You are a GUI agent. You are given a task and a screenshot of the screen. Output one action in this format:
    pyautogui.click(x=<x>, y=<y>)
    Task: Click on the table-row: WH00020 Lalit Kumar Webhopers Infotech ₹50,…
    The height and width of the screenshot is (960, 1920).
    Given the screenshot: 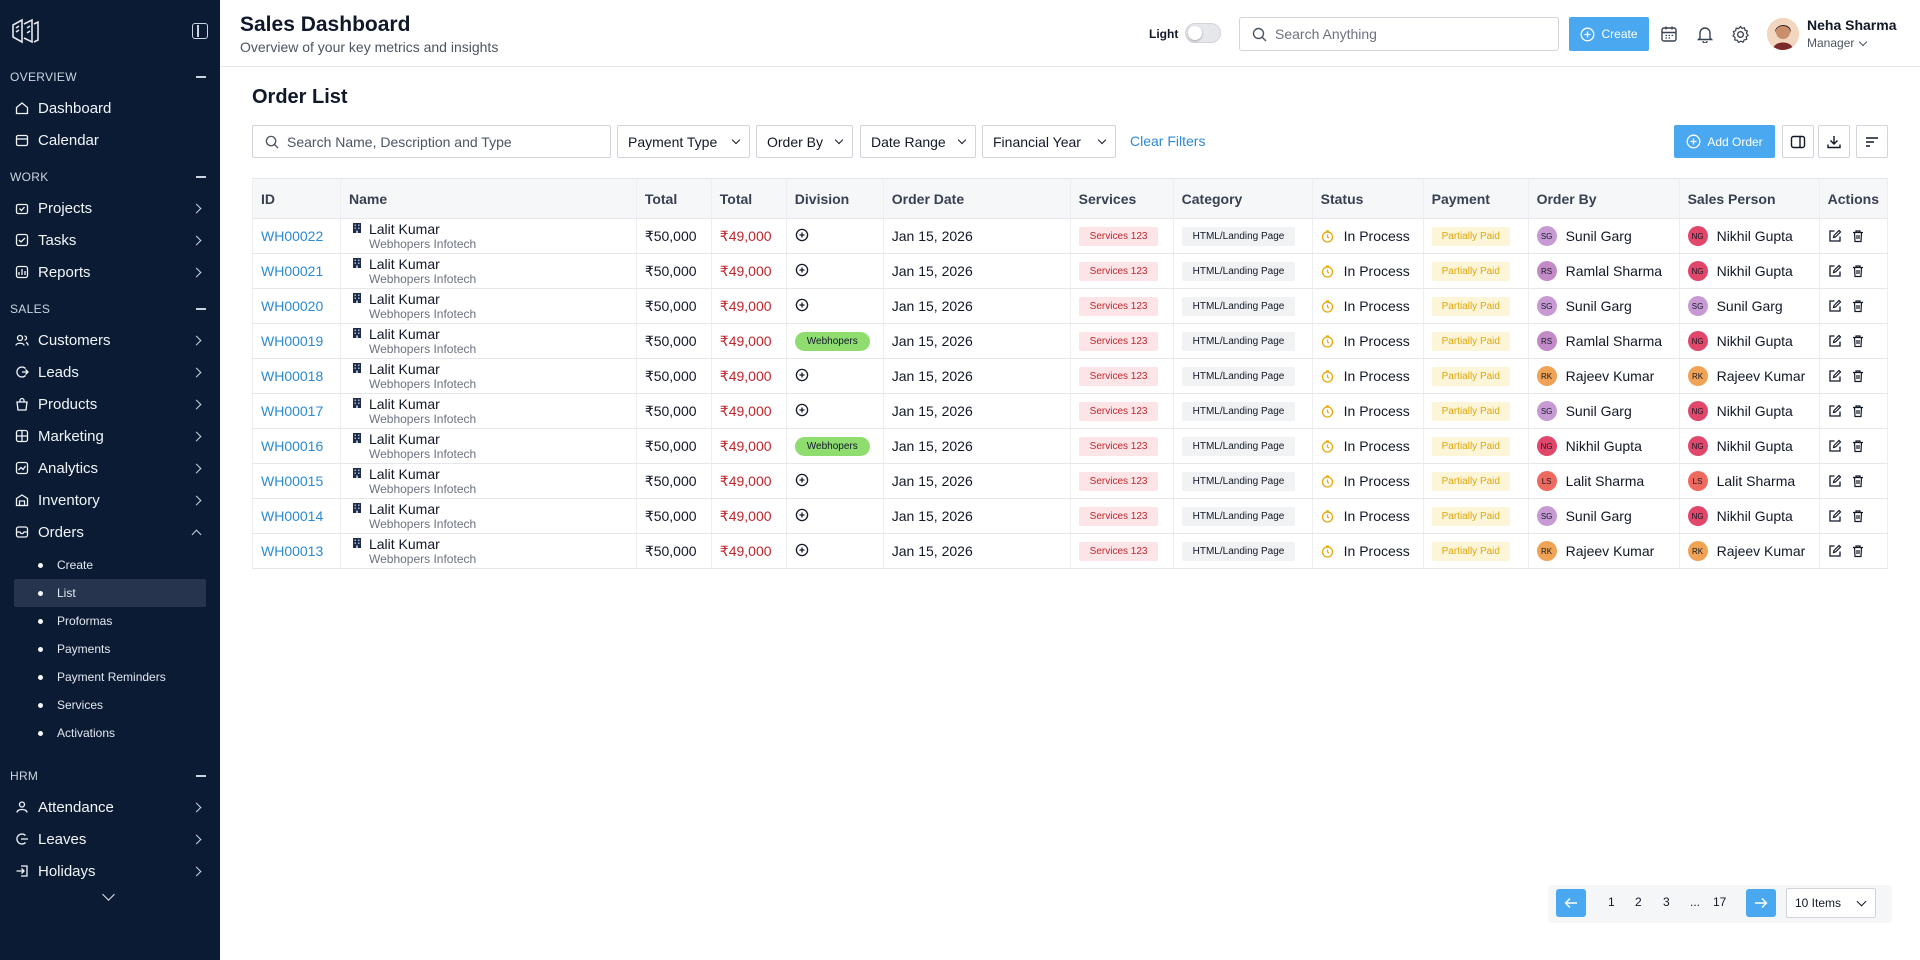 What is the action you would take?
    pyautogui.click(x=1070, y=306)
    